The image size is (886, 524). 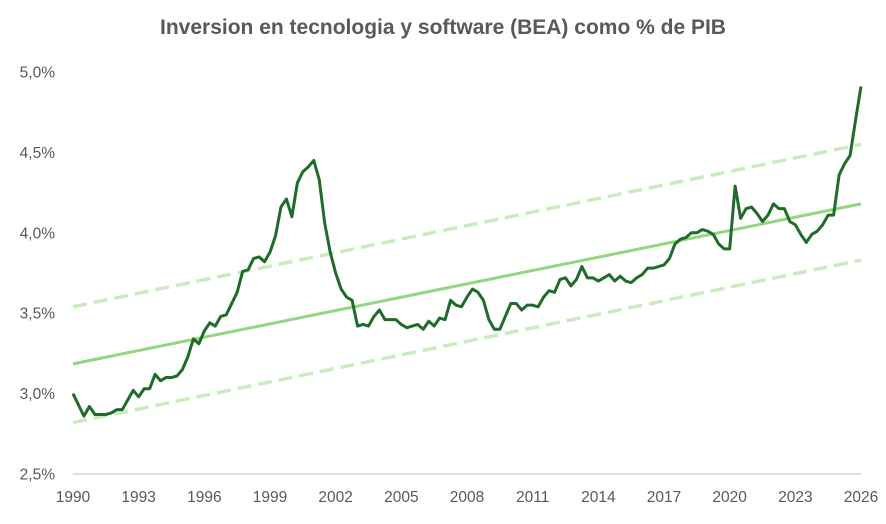 I want to click on y-axis: 2,5% 3,0% 3,5% 4,0% 4,5% 5,0%, so click(x=38, y=274).